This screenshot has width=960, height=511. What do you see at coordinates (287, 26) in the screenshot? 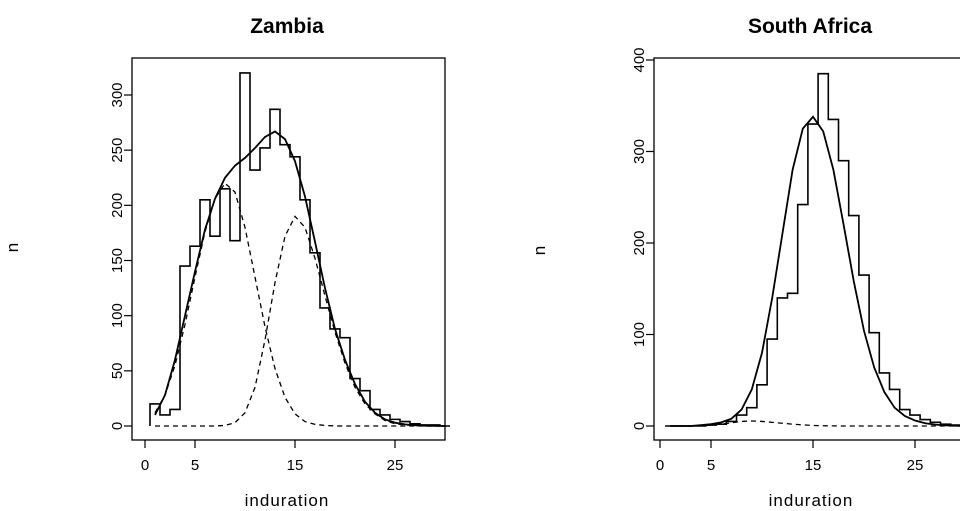
I see `chart-title: Zambia` at bounding box center [287, 26].